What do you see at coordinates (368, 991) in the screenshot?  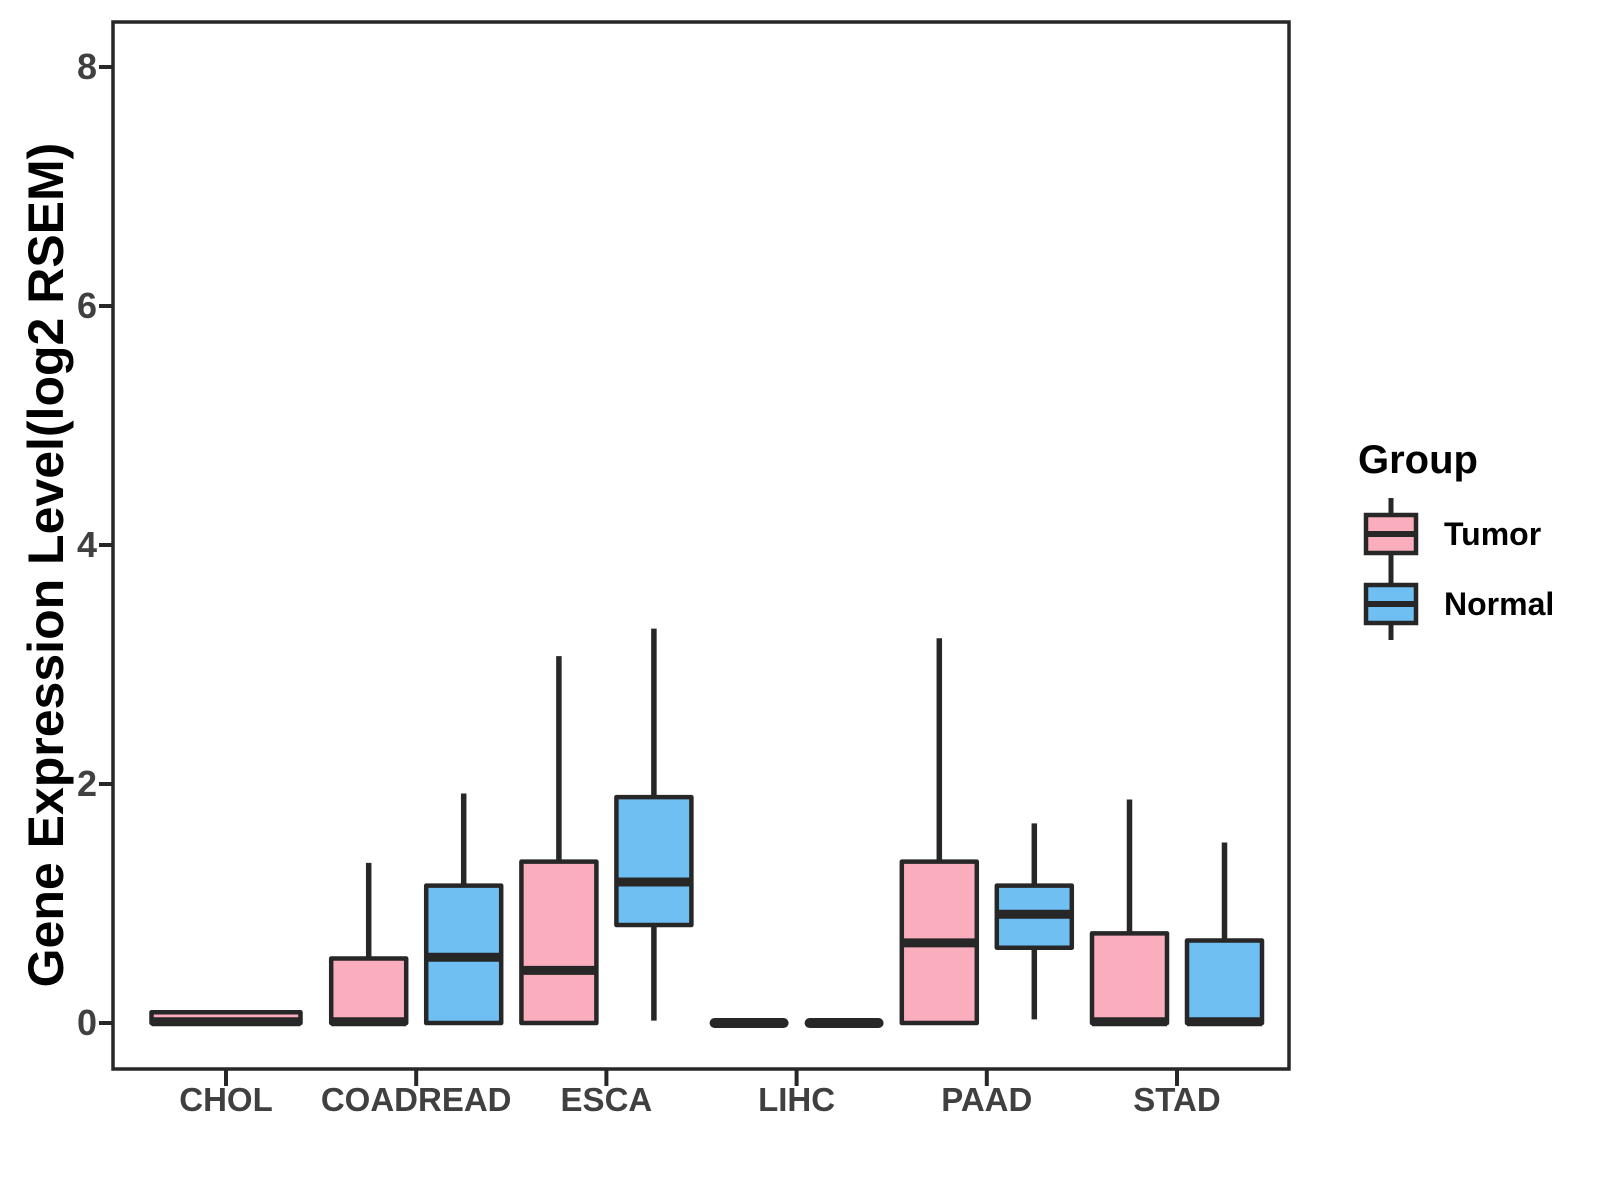 I see `box-tumor-coadread` at bounding box center [368, 991].